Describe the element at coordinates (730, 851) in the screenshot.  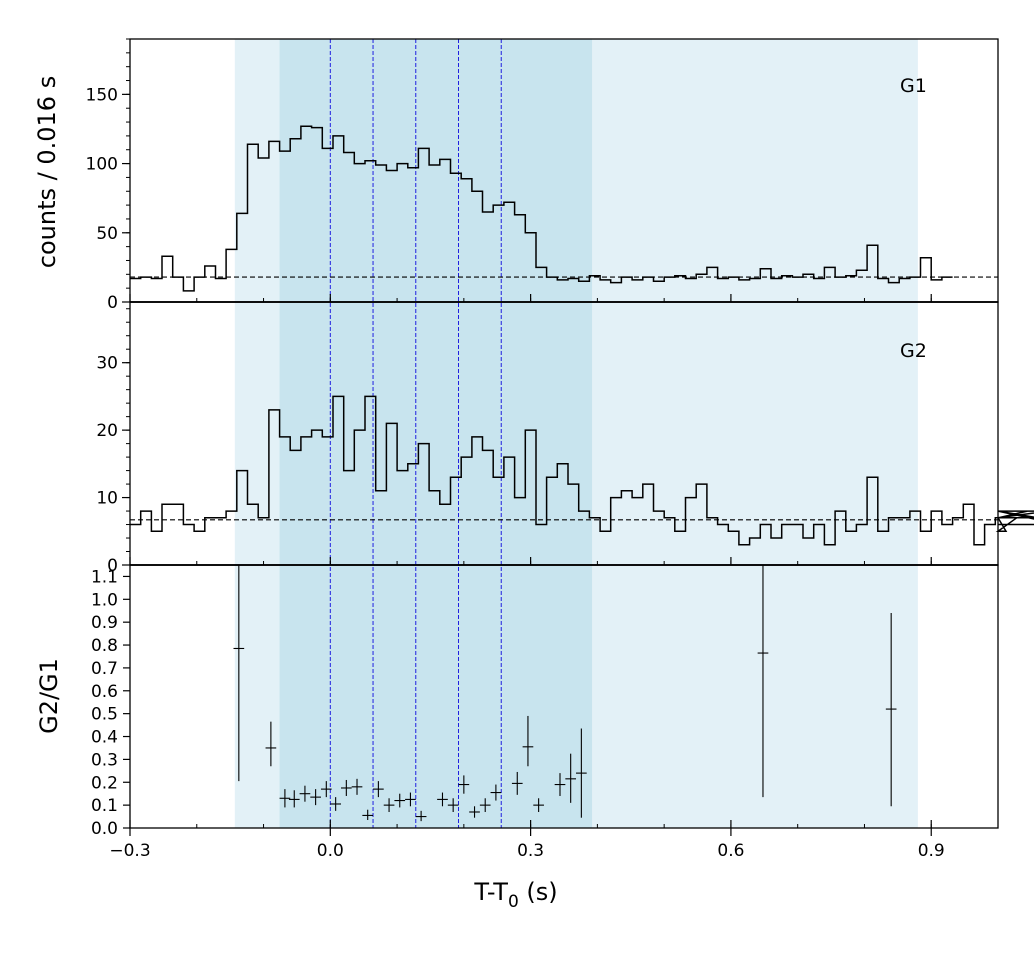
I see `x-tick-label: 0.6` at that location.